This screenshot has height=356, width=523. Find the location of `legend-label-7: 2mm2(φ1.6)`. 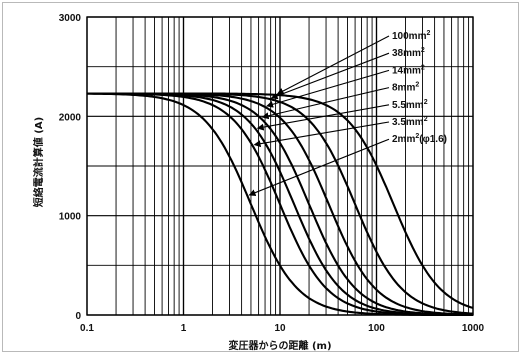

legend-label-7: 2mm2(φ1.6) is located at coordinates (419, 139).